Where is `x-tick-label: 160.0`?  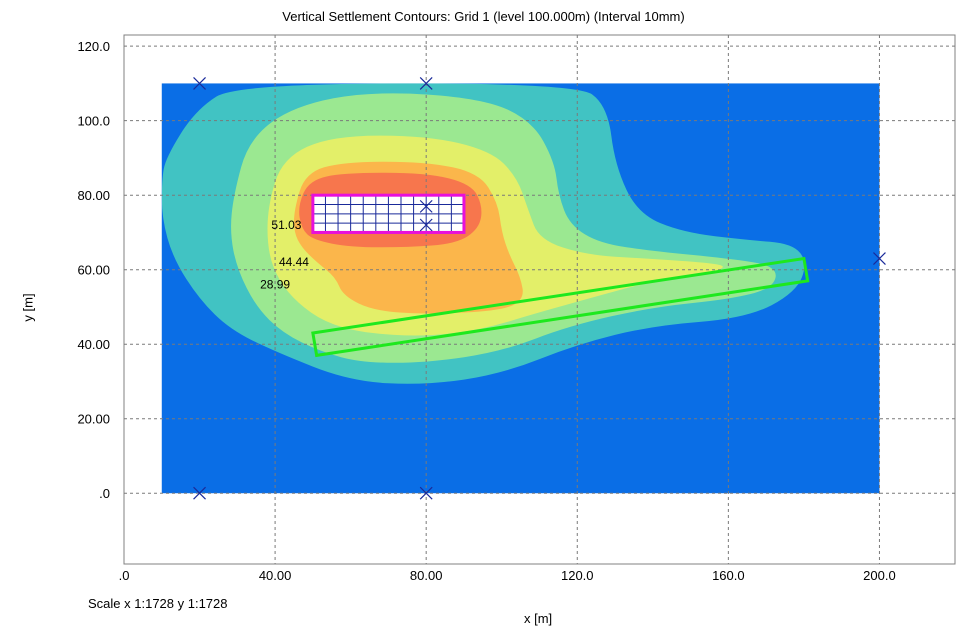
x-tick-label: 160.0 is located at coordinates (728, 575).